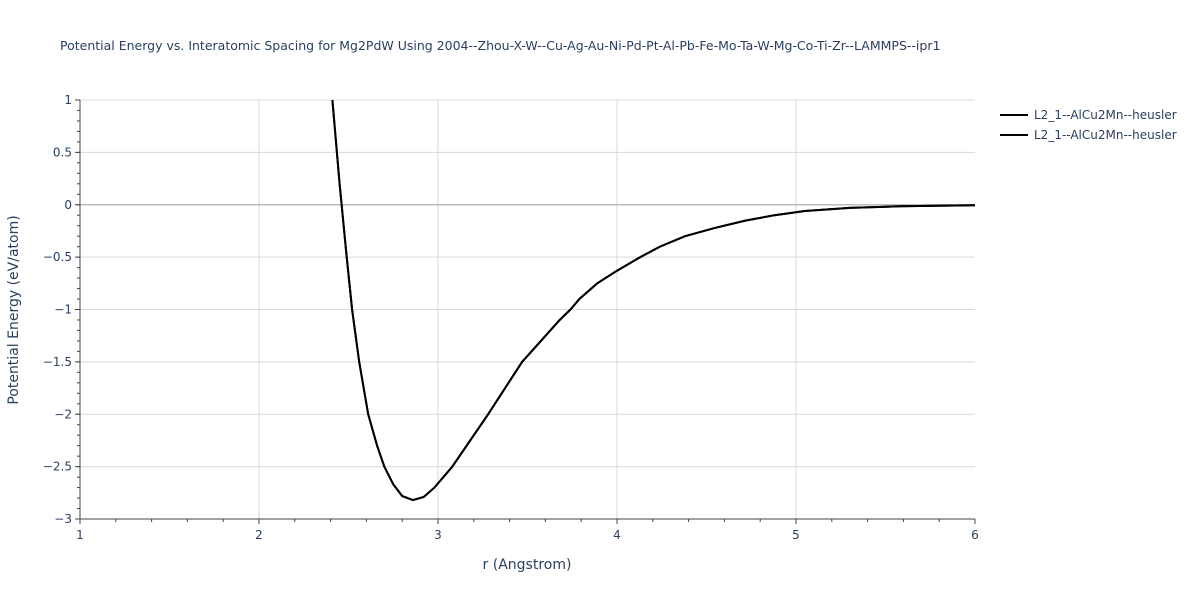 The height and width of the screenshot is (604, 1200). Describe the element at coordinates (68, 100) in the screenshot. I see `y-tick-label: 1` at that location.